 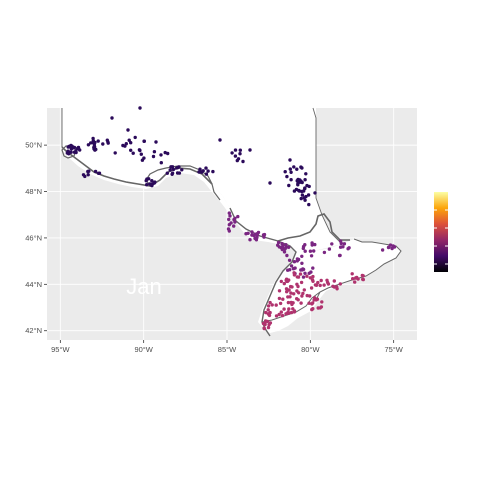 What do you see at coordinates (393, 349) in the screenshot?
I see `x-tick-label: 75°W` at bounding box center [393, 349].